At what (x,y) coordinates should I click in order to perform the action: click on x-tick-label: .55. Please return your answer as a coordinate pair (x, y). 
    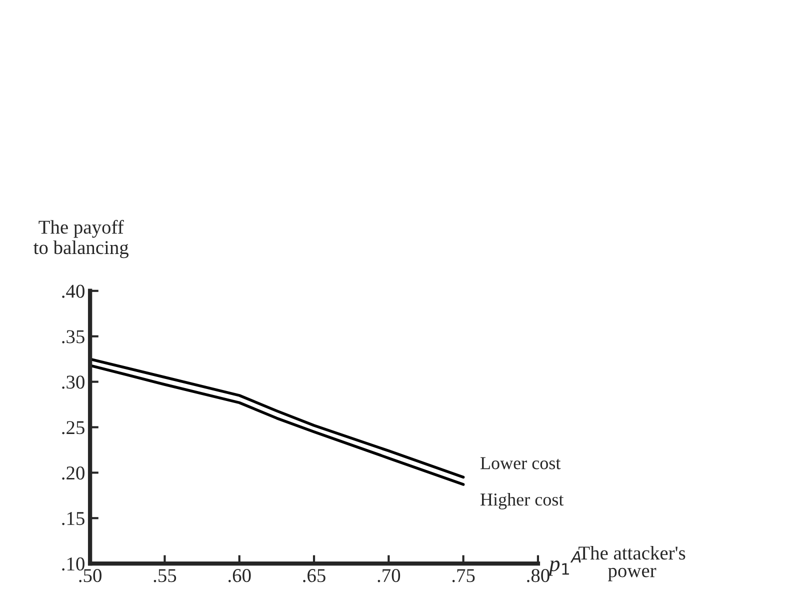
    Looking at the image, I should click on (165, 575).